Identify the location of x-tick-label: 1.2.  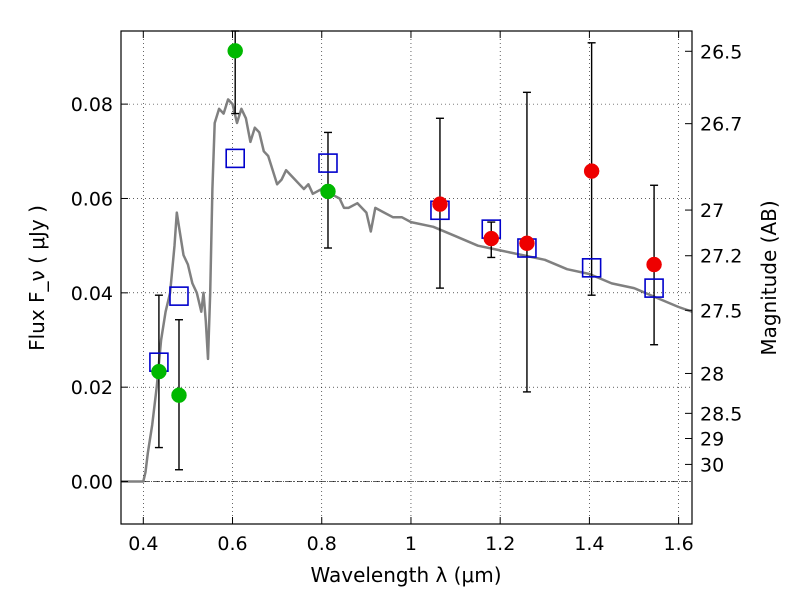
(500, 544).